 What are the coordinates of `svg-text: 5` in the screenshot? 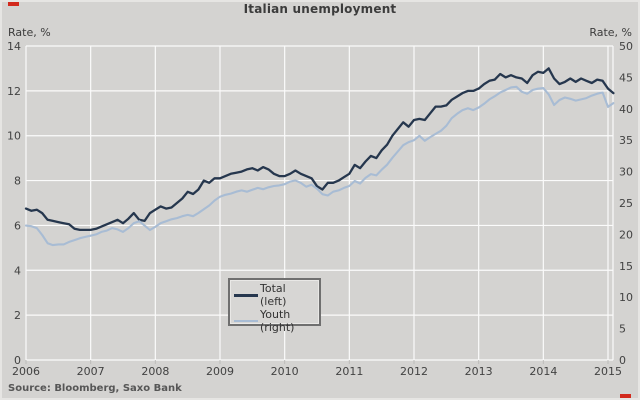 It's located at (622, 329).